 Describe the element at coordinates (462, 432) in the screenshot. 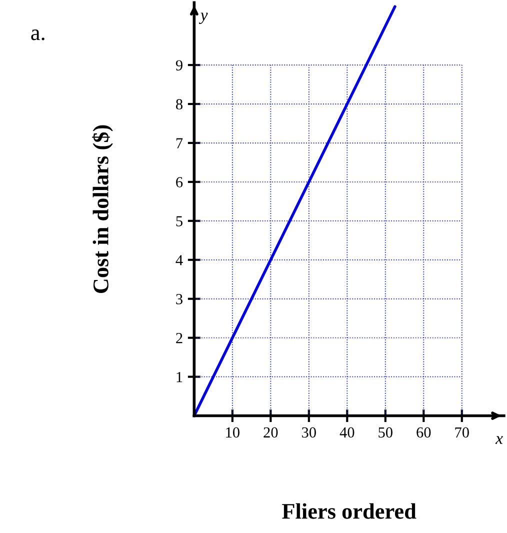

I see `x-tick-label: 70` at that location.